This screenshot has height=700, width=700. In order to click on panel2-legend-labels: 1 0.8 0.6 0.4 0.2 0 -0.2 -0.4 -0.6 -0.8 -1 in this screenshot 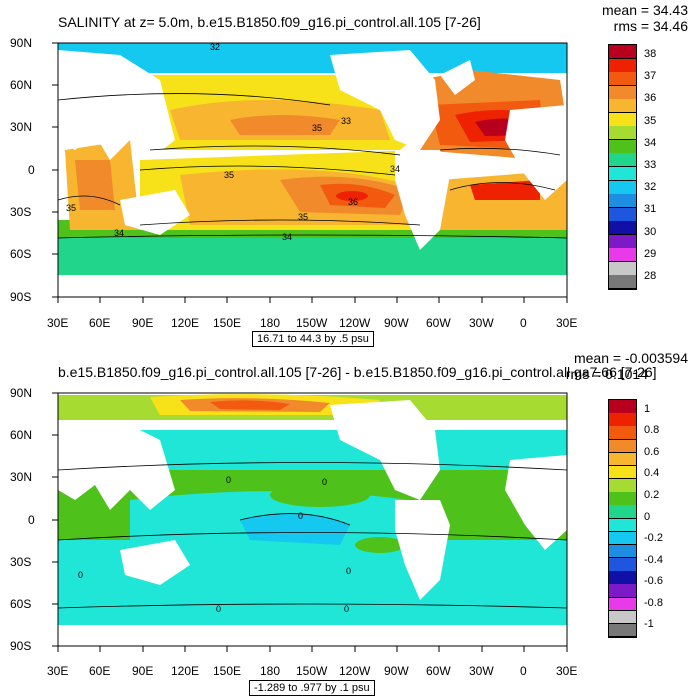, I will do `click(664, 517)`.